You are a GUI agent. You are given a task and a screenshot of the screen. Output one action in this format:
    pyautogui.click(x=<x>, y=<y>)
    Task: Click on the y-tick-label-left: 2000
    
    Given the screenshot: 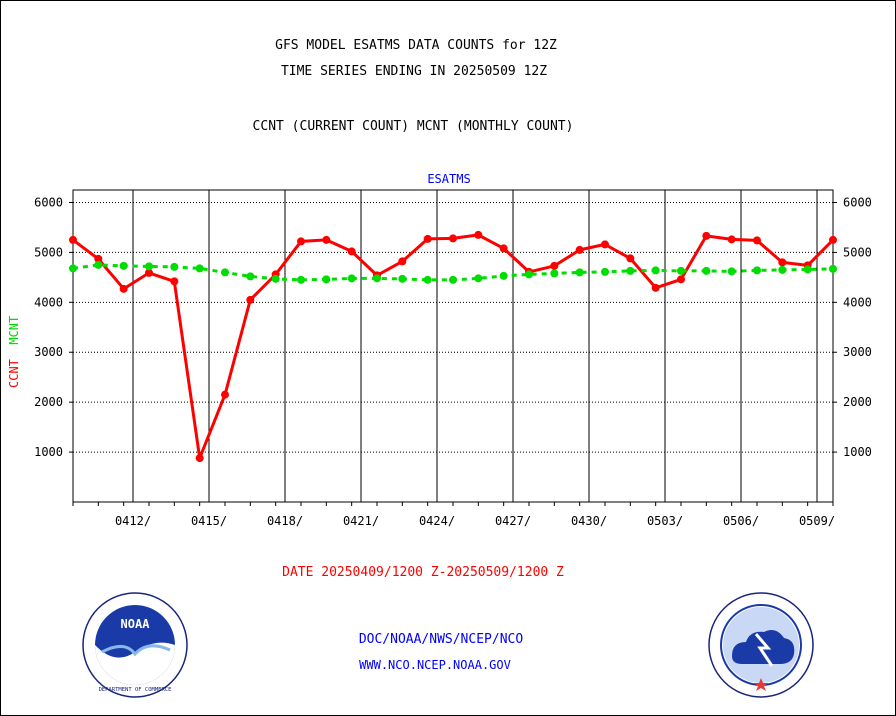 What is the action you would take?
    pyautogui.click(x=48, y=402)
    